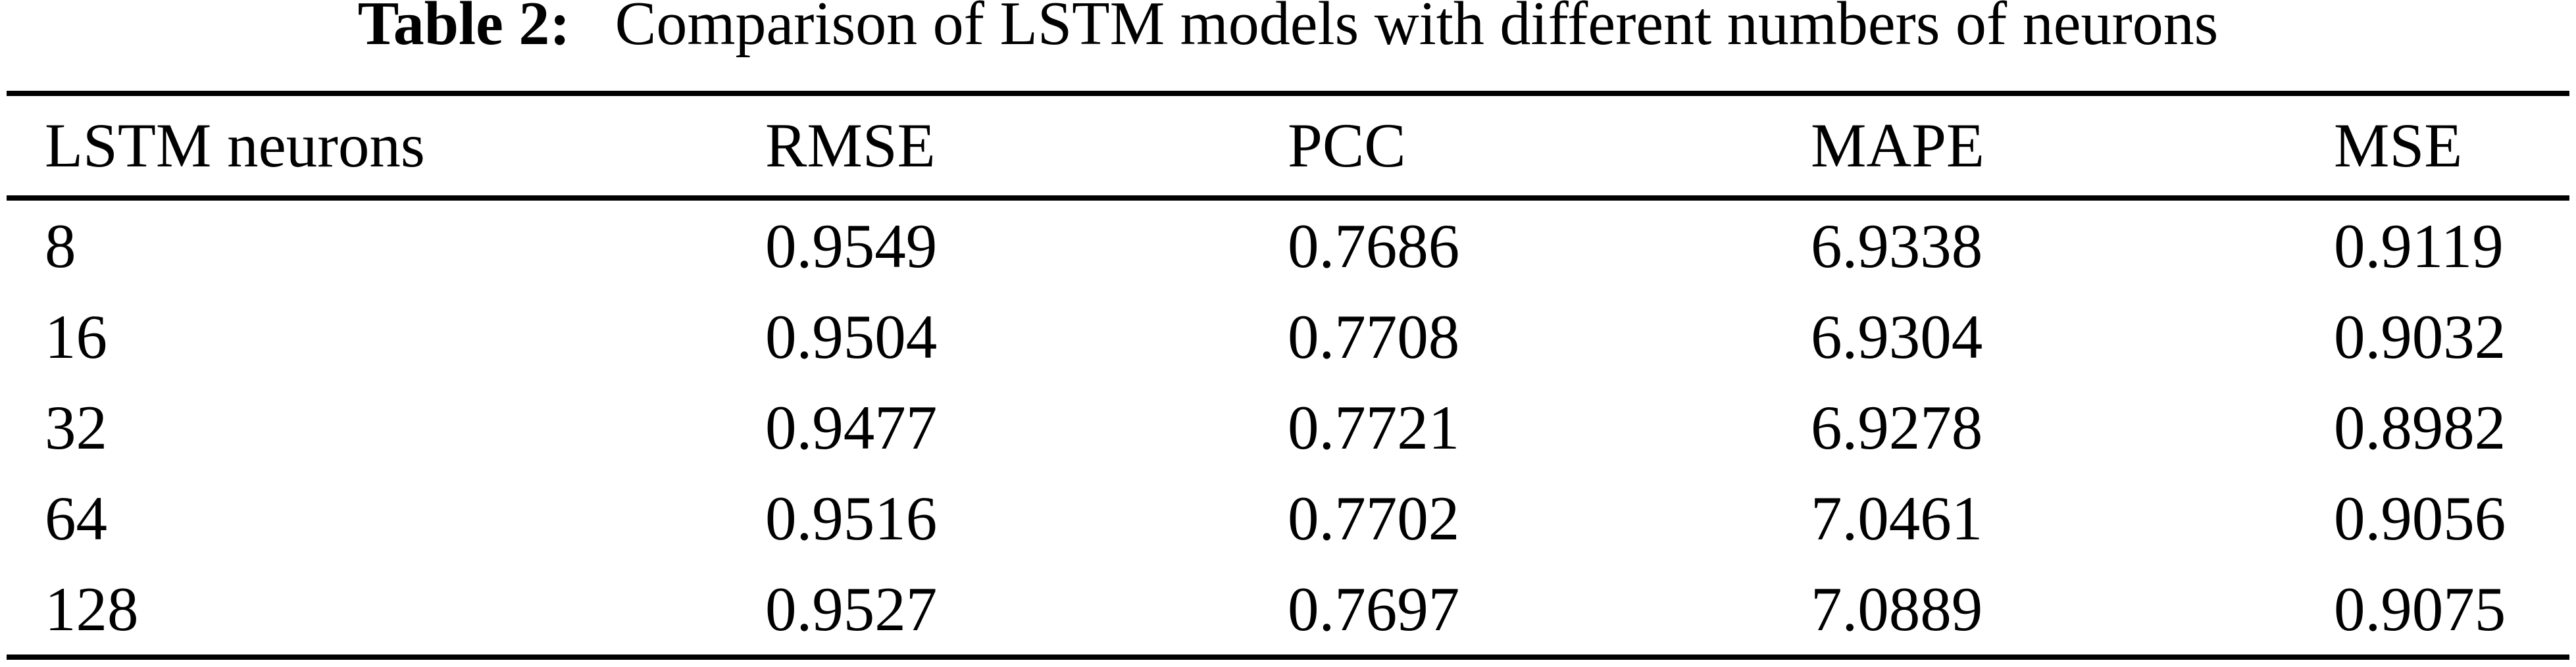 This screenshot has width=2576, height=667. Describe the element at coordinates (1374, 518) in the screenshot. I see `cell-pcc: 0.7702` at that location.